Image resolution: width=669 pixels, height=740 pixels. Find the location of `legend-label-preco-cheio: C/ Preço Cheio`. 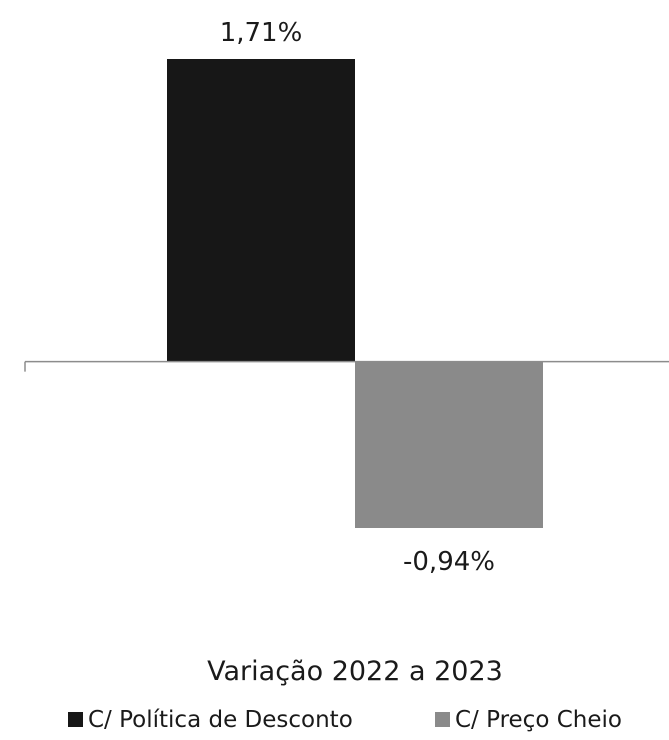

legend-label-preco-cheio: C/ Preço Cheio is located at coordinates (538, 720).